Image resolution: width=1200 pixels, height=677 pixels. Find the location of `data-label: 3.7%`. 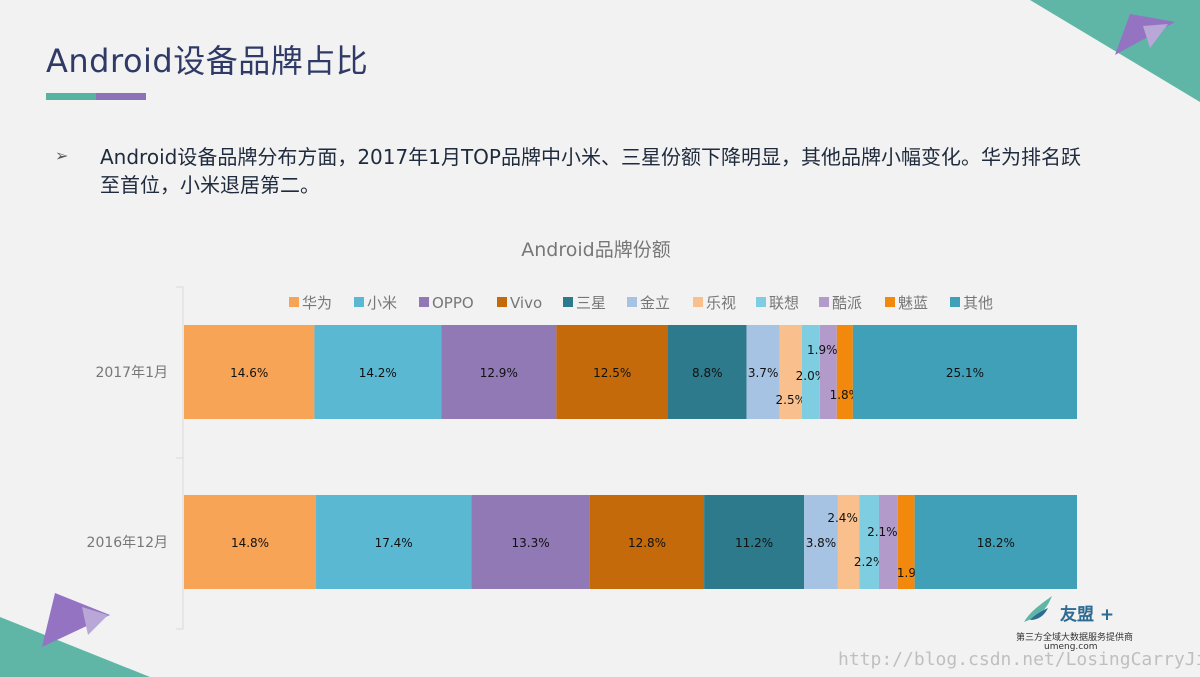

data-label: 3.7% is located at coordinates (763, 373).